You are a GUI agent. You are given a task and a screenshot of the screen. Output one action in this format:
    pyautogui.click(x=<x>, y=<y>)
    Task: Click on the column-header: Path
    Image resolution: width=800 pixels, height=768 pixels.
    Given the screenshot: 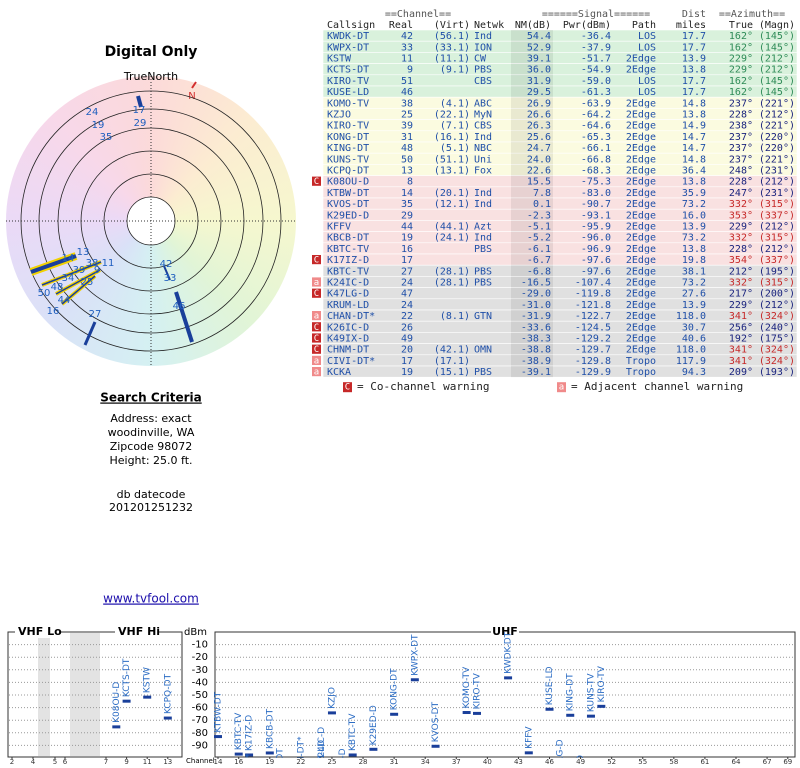 What is the action you would take?
    pyautogui.click(x=644, y=25)
    